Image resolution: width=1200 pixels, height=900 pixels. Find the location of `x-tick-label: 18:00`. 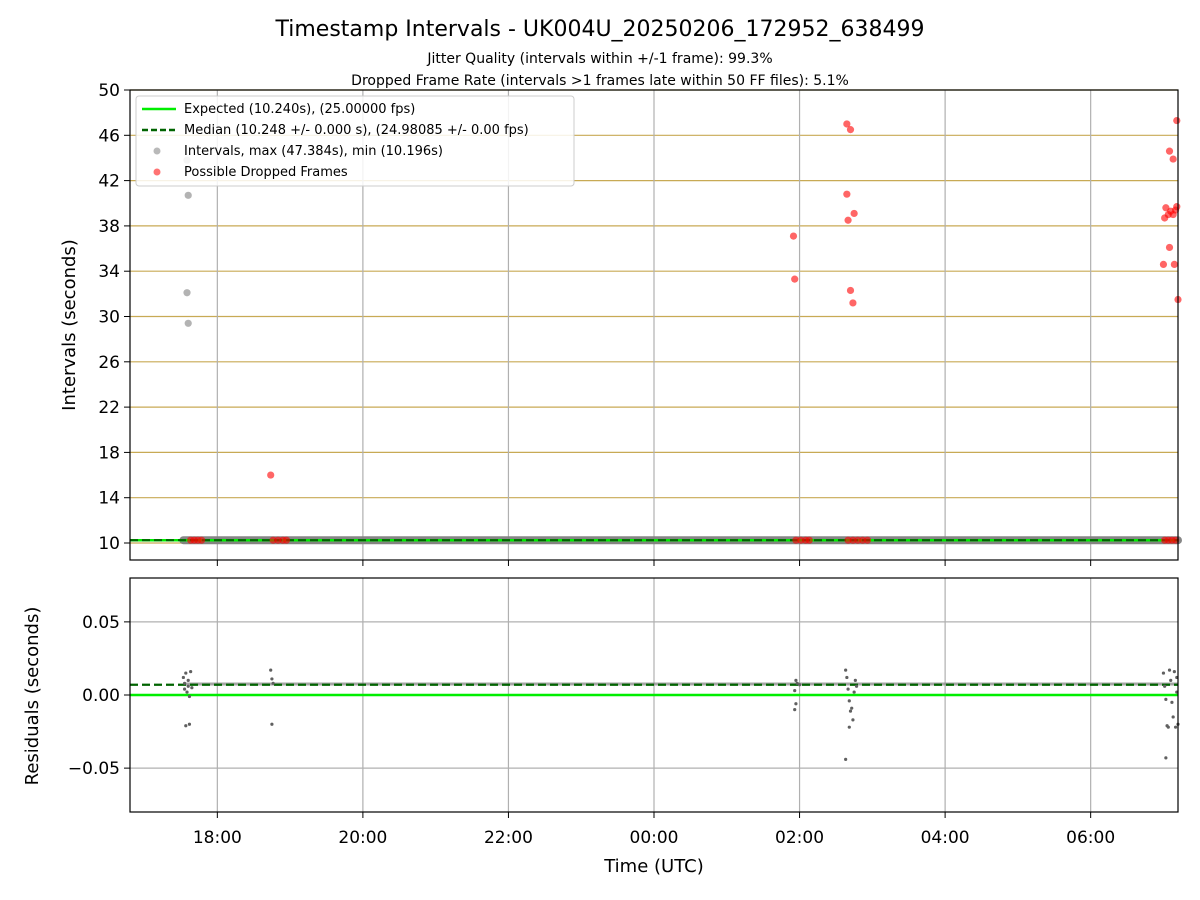

x-tick-label: 18:00 is located at coordinates (217, 838).